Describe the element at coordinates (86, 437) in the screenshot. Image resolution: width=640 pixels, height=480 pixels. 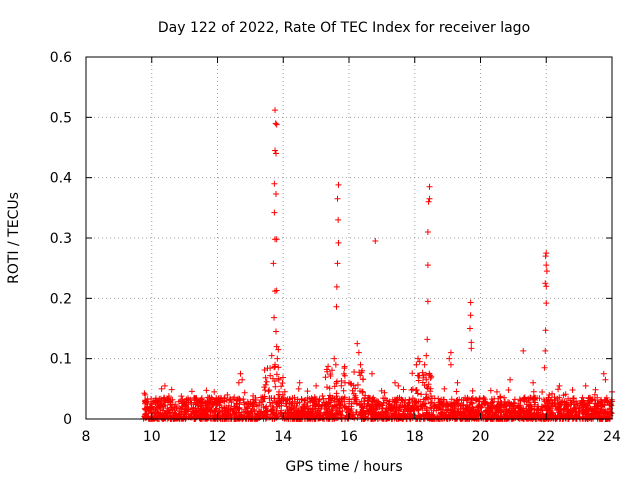
I see `x-tick-label: 8` at that location.